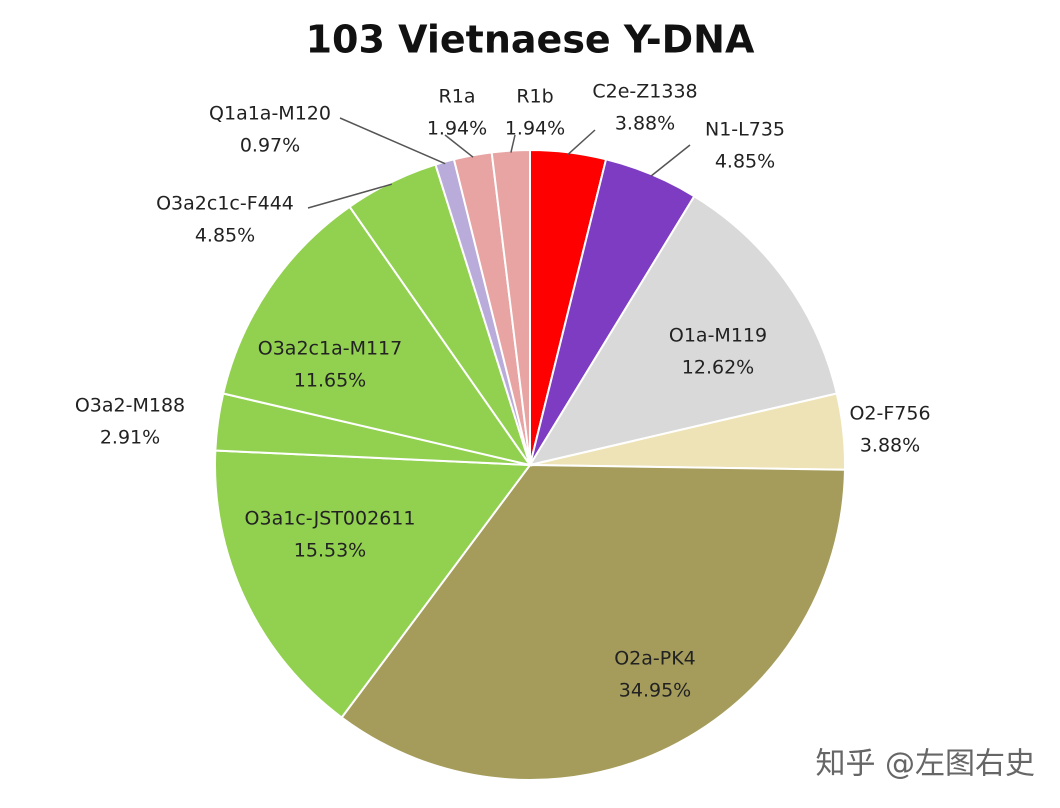 This screenshot has height=808, width=1060. I want to click on value-label: 12.62%, so click(718, 368).